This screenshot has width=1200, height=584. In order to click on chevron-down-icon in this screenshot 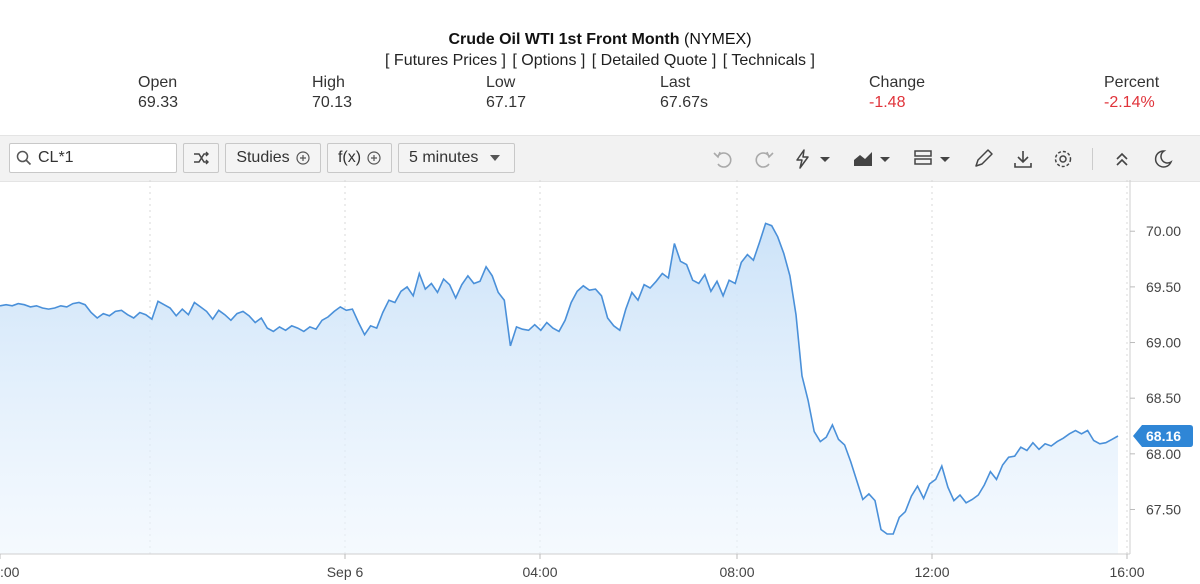, I will do `click(495, 158)`.